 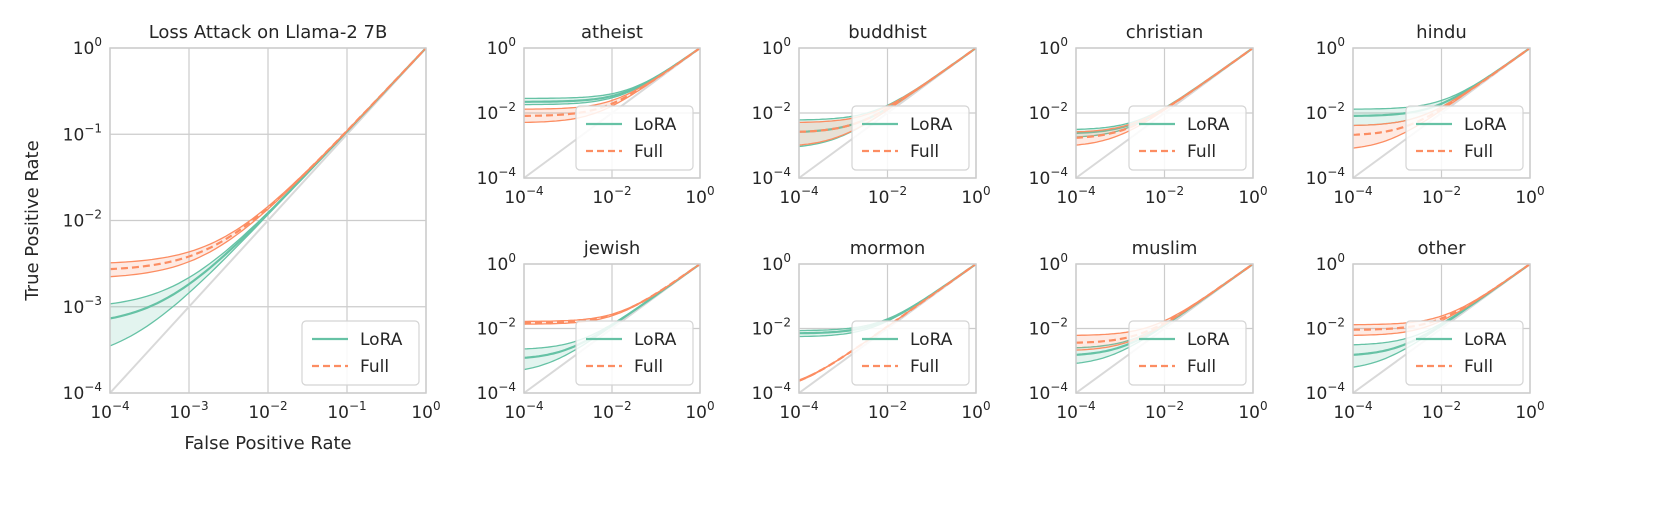 I want to click on panel-hindu: 10⁻⁴ 10⁻² 10⁰ 10⁻⁴ 10⁻² 100 hindu LoRA Full, so click(x=1425, y=115).